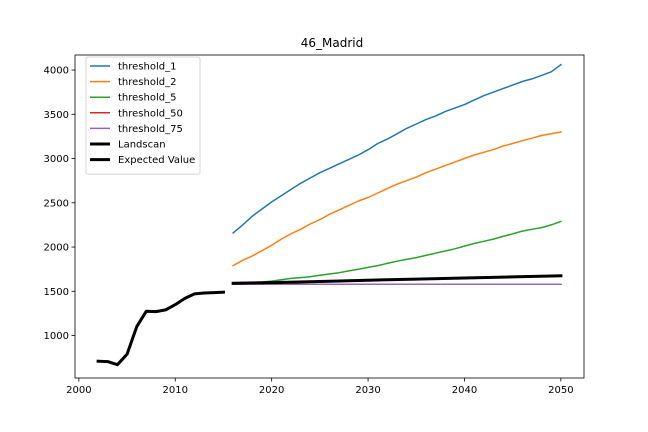 The image size is (648, 432). Describe the element at coordinates (56, 203) in the screenshot. I see `y-tick-label-3: 2500` at that location.